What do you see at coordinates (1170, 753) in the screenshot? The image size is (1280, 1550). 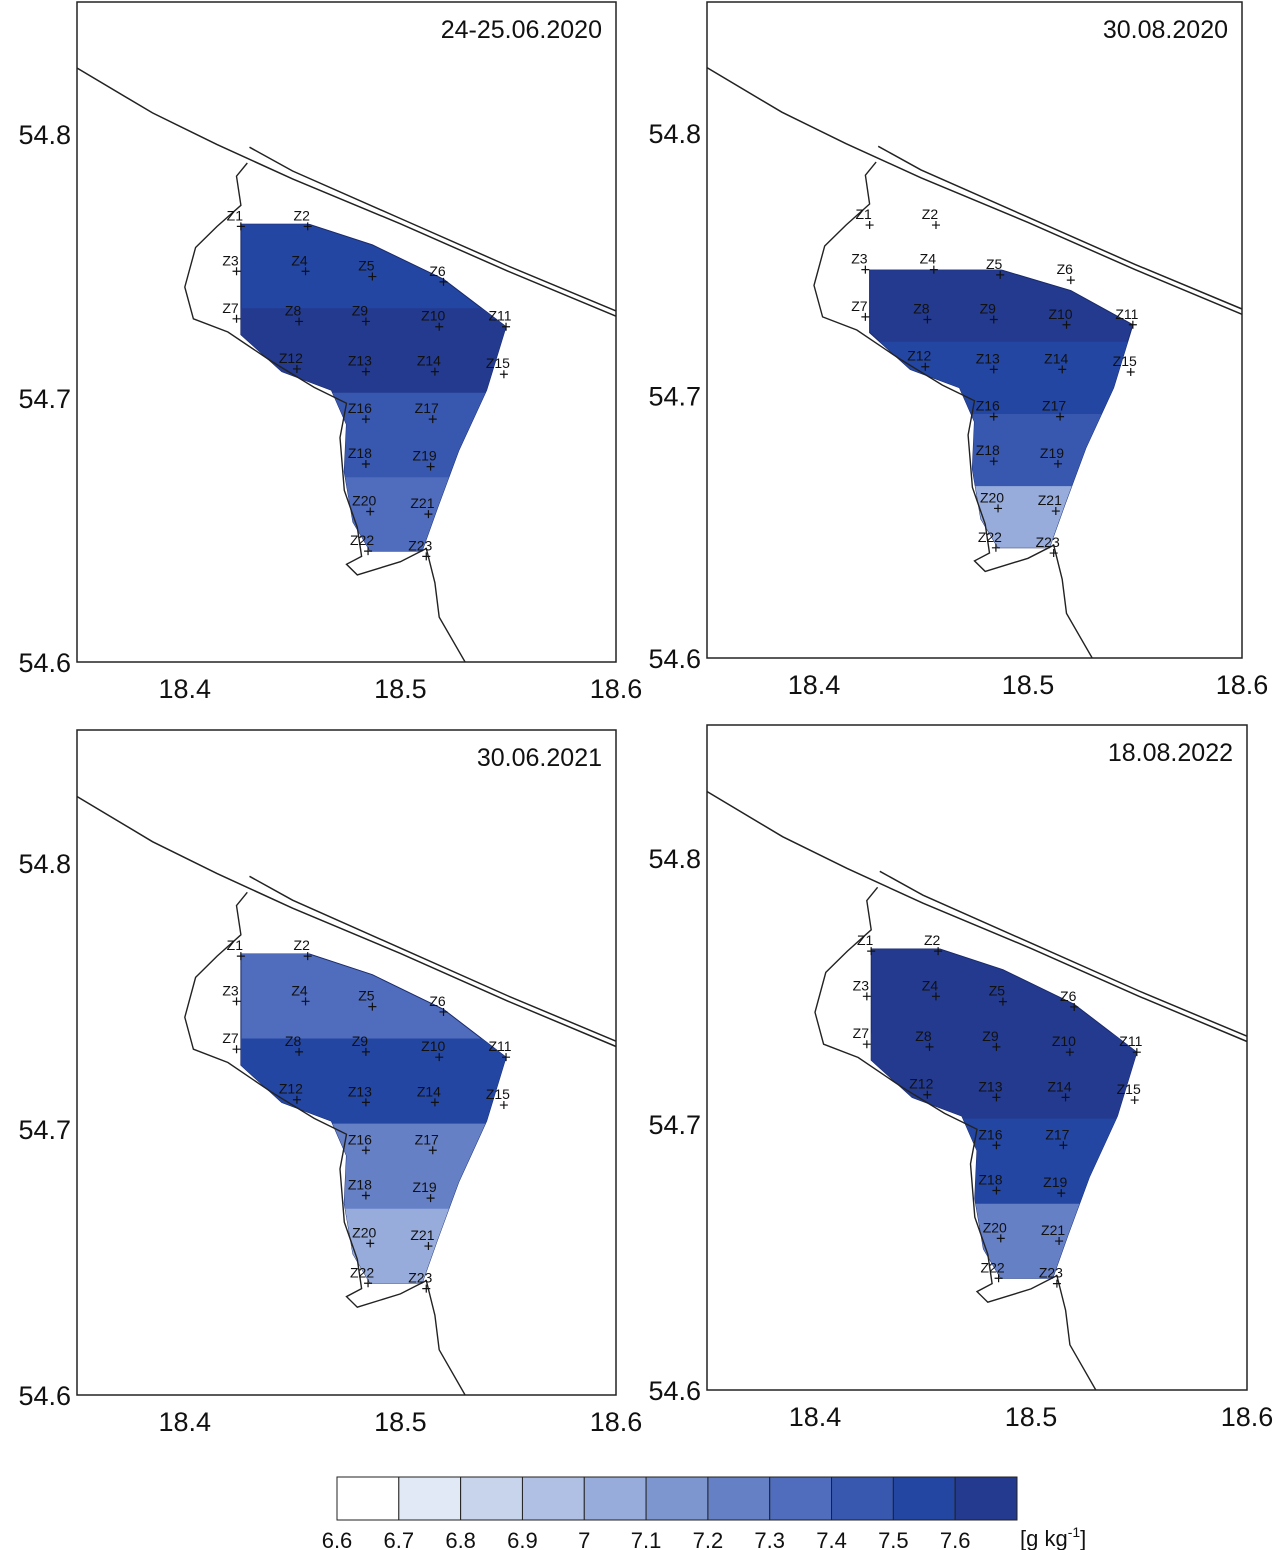 I see `panel-date-title: 18.08.2022` at bounding box center [1170, 753].